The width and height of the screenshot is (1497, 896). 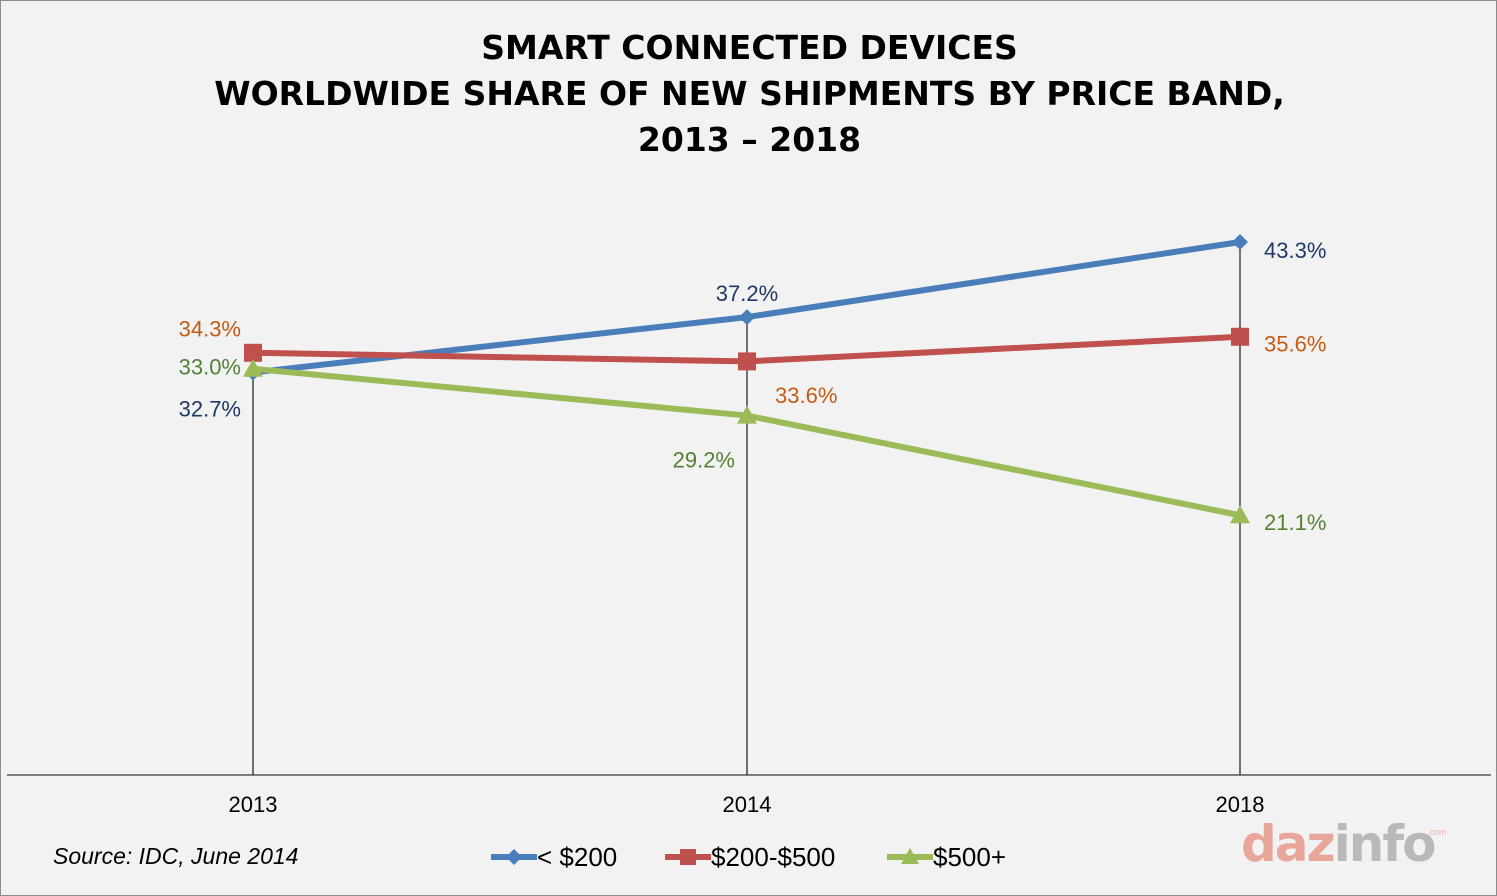 I want to click on x-tick-label-2013: 2013, so click(x=253, y=804).